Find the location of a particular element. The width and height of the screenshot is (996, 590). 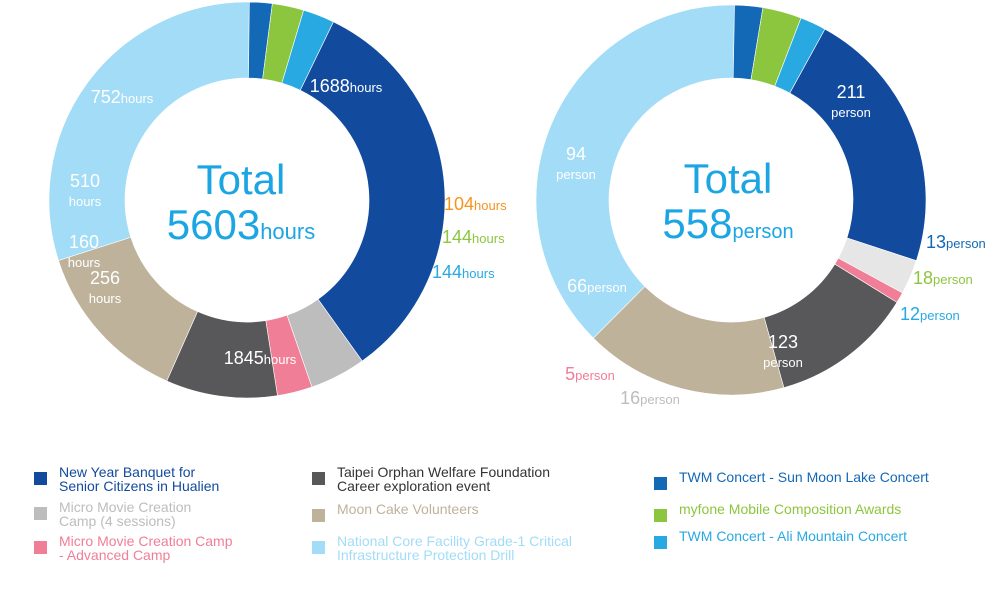

data-label-value: 16 is located at coordinates (630, 398).